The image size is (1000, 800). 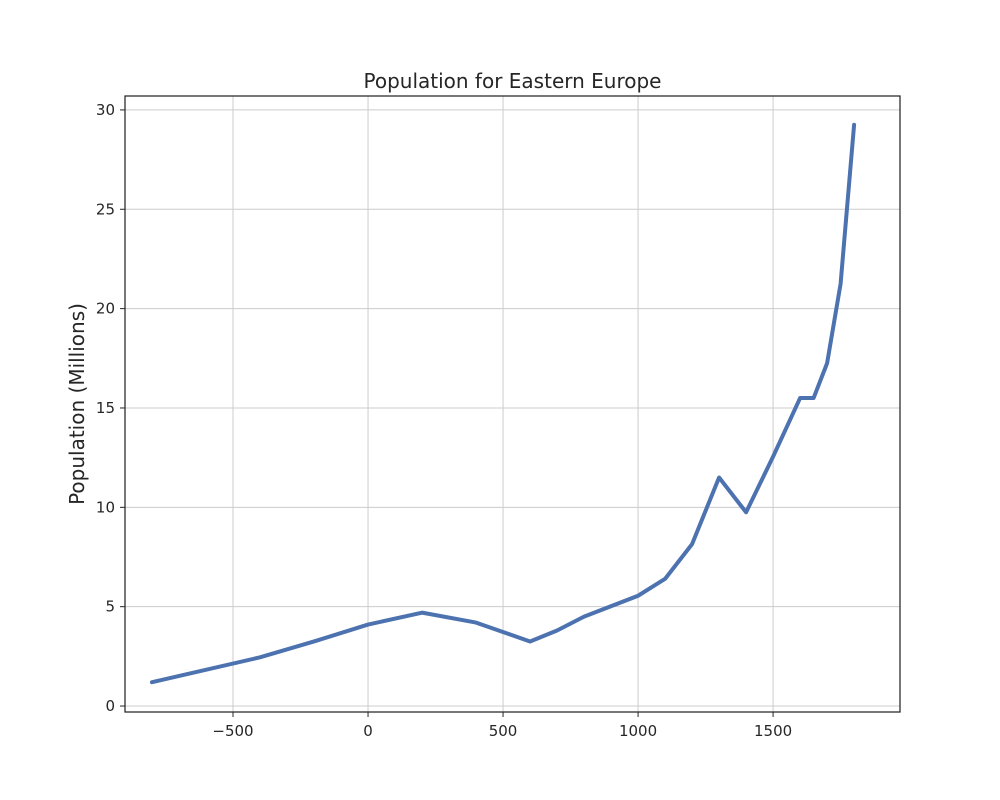 What do you see at coordinates (232, 731) in the screenshot?
I see `x-tick-label: −500` at bounding box center [232, 731].